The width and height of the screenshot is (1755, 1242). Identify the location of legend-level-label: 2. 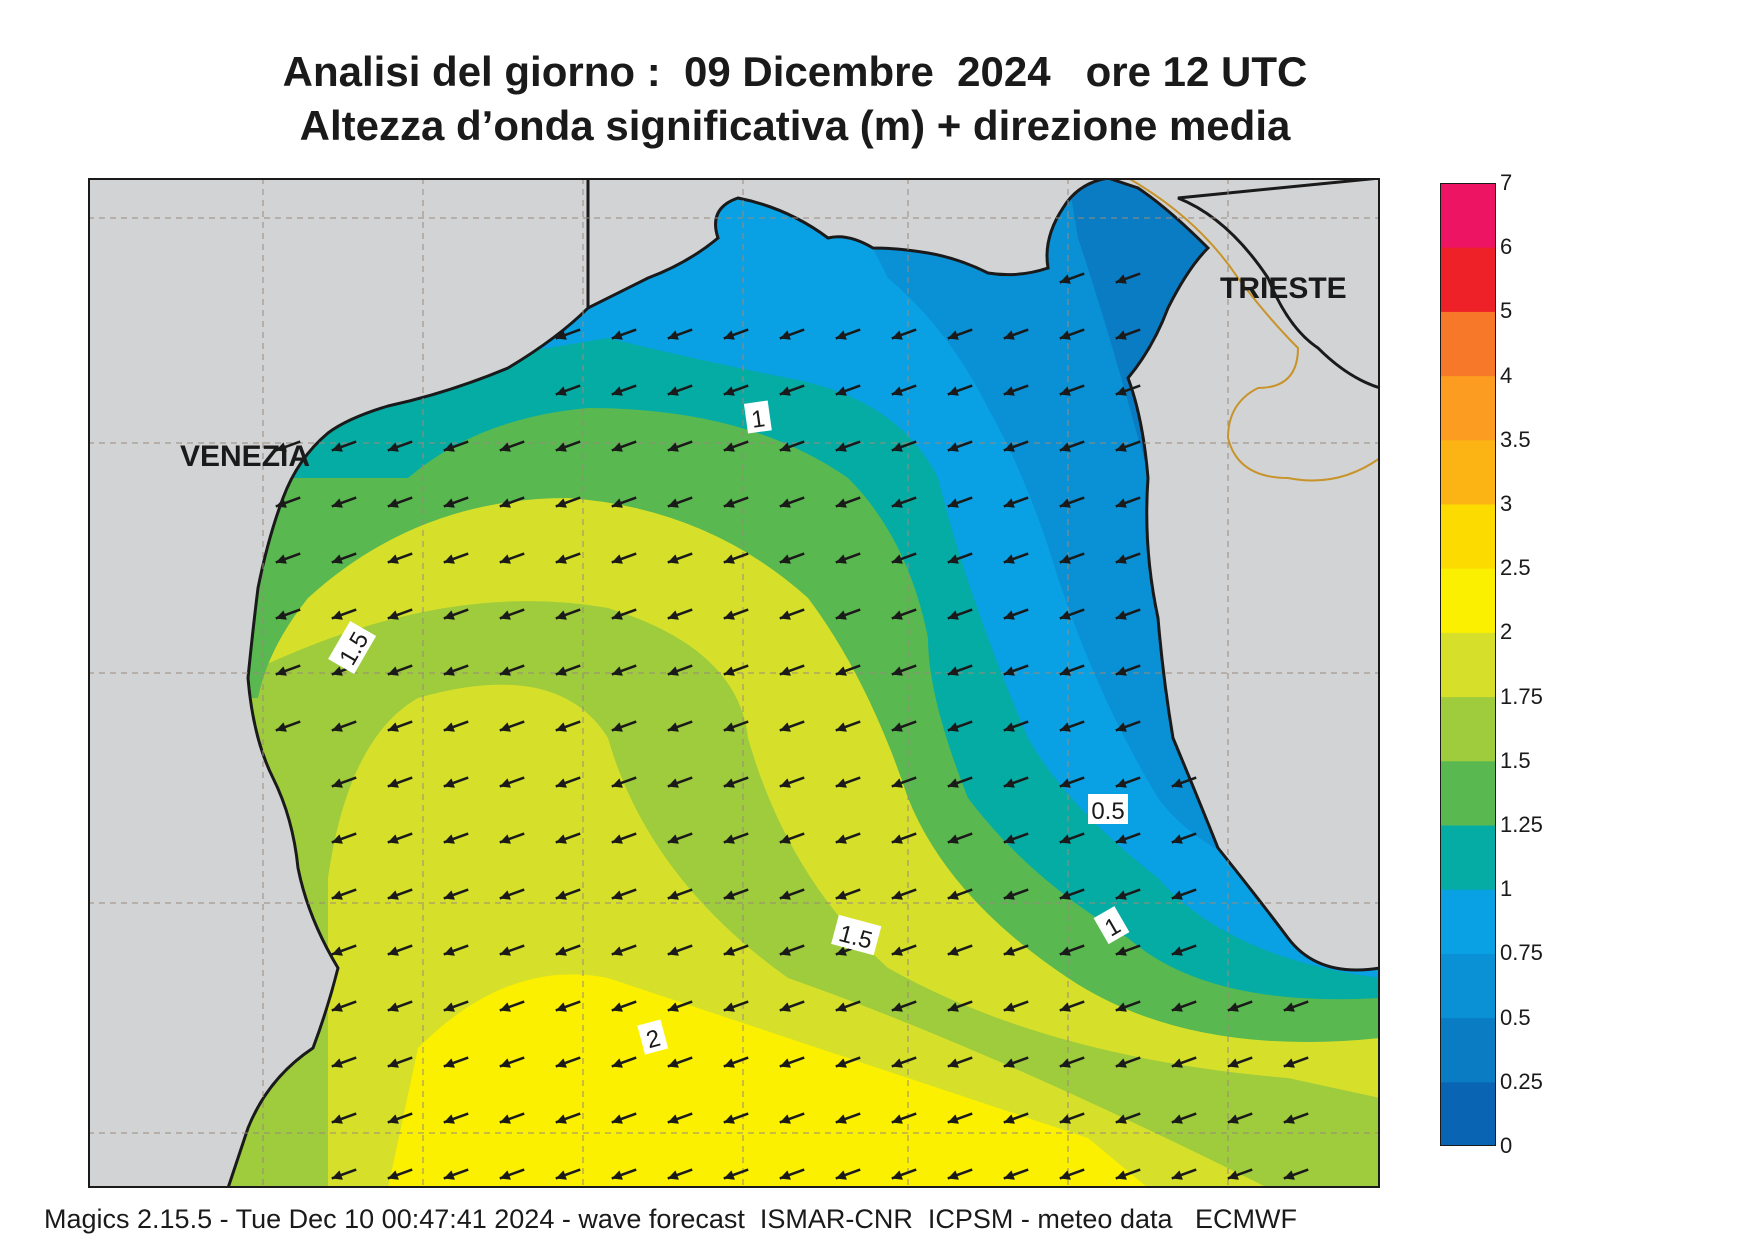
(1506, 632).